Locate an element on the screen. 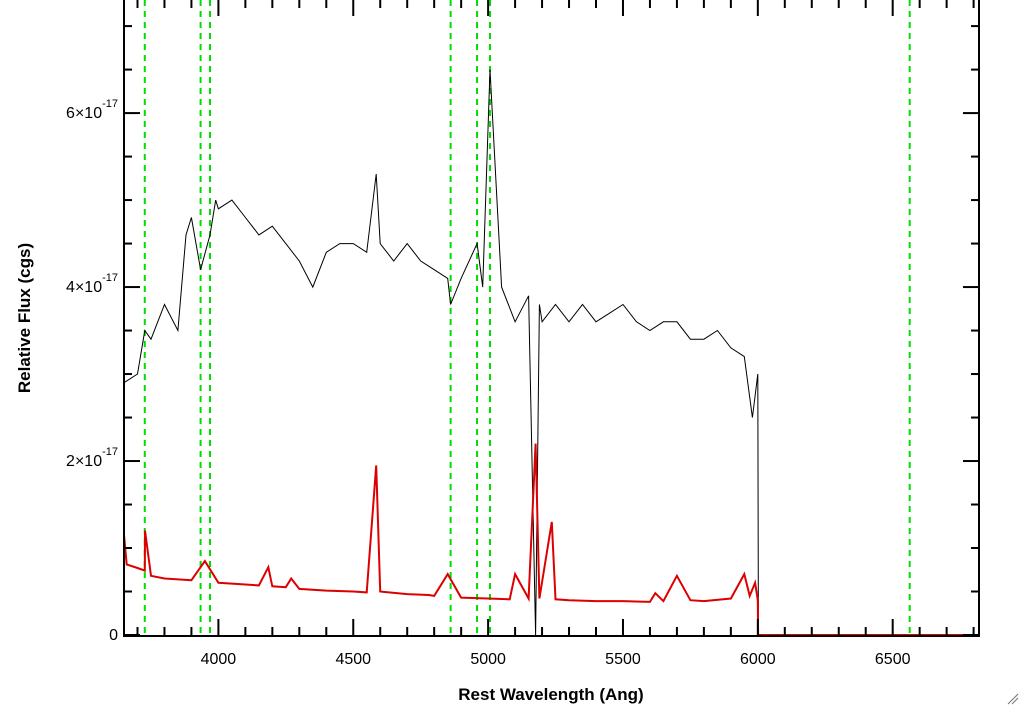 This screenshot has width=1020, height=706. y-tick-label: 2×10⁻¹⁷ is located at coordinates (92, 458).